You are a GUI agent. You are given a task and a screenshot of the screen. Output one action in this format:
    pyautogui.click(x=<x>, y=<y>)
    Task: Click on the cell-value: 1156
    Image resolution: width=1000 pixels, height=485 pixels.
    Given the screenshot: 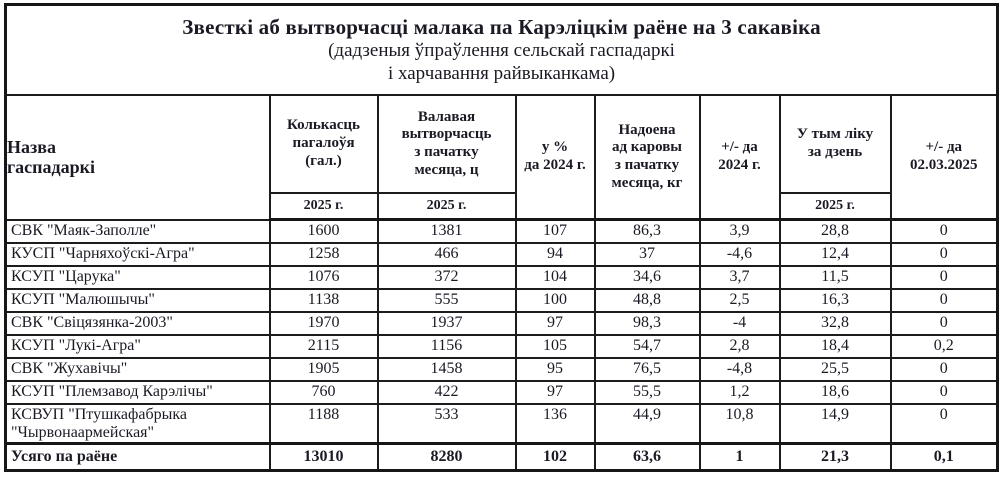 What is the action you would take?
    pyautogui.click(x=446, y=346)
    